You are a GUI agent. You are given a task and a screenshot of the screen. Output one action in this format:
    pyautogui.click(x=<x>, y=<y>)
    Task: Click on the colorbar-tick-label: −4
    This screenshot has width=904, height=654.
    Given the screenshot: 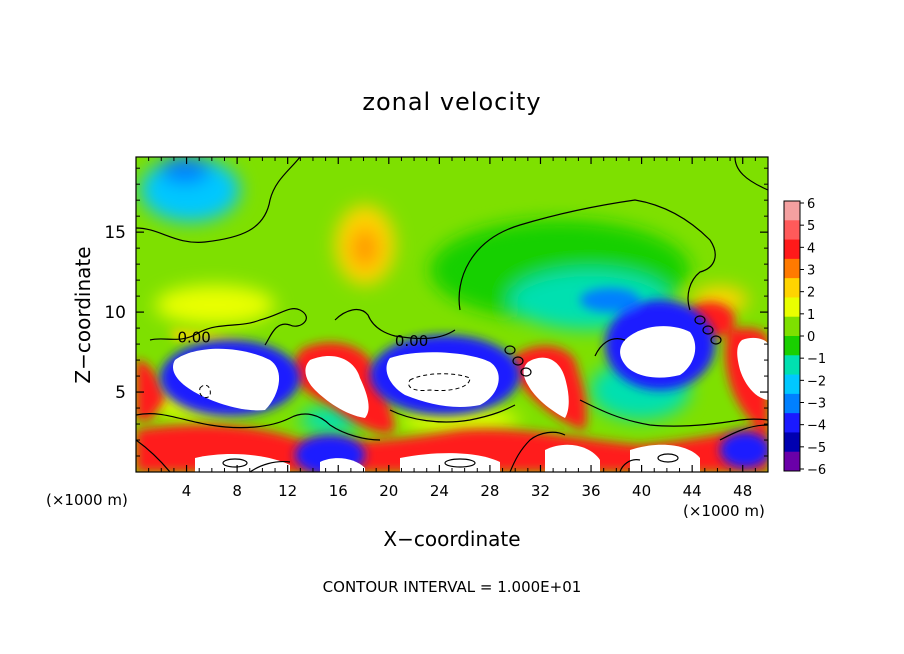 What is the action you would take?
    pyautogui.click(x=816, y=426)
    